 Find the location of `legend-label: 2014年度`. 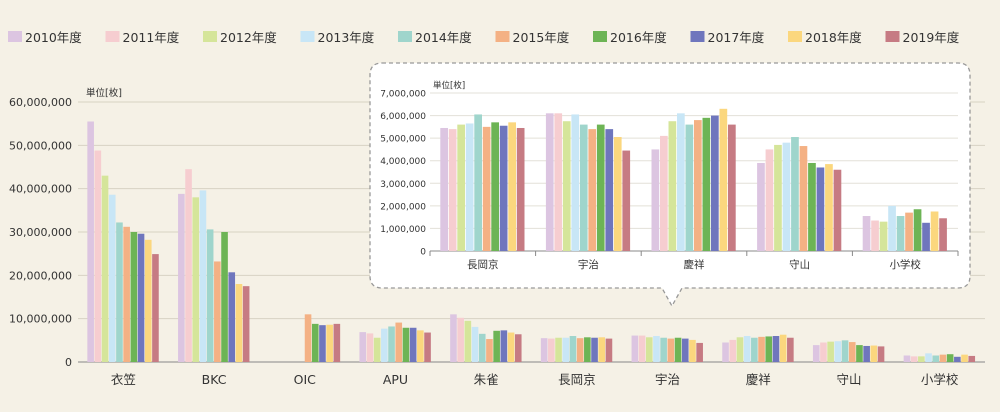

legend-label: 2014年度 is located at coordinates (443, 37).